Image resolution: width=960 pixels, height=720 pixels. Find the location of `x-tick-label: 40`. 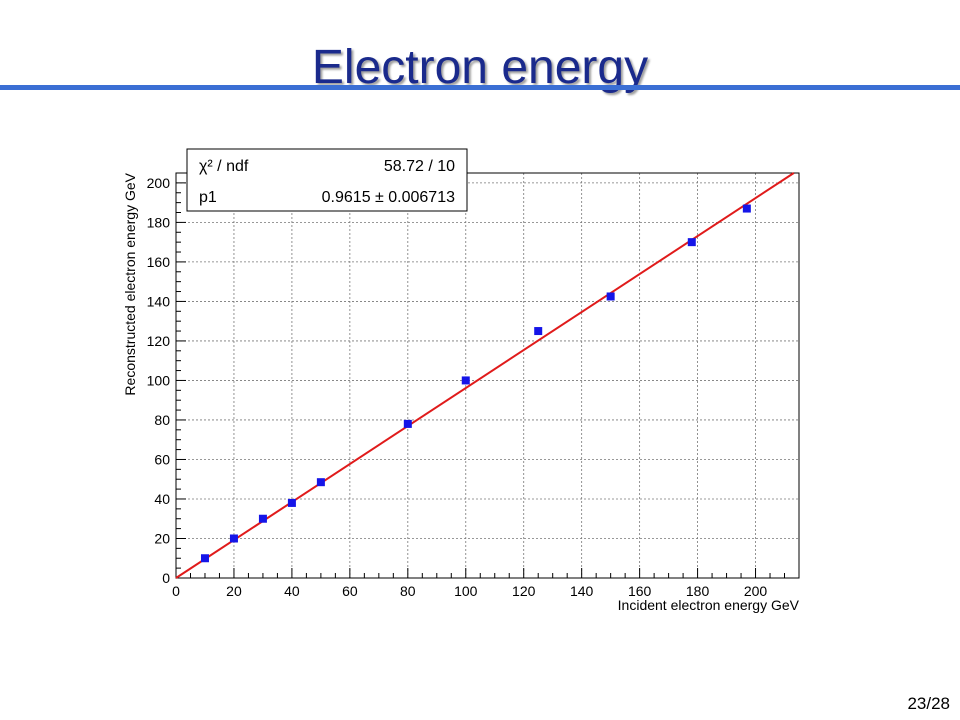

x-tick-label: 40 is located at coordinates (292, 591).